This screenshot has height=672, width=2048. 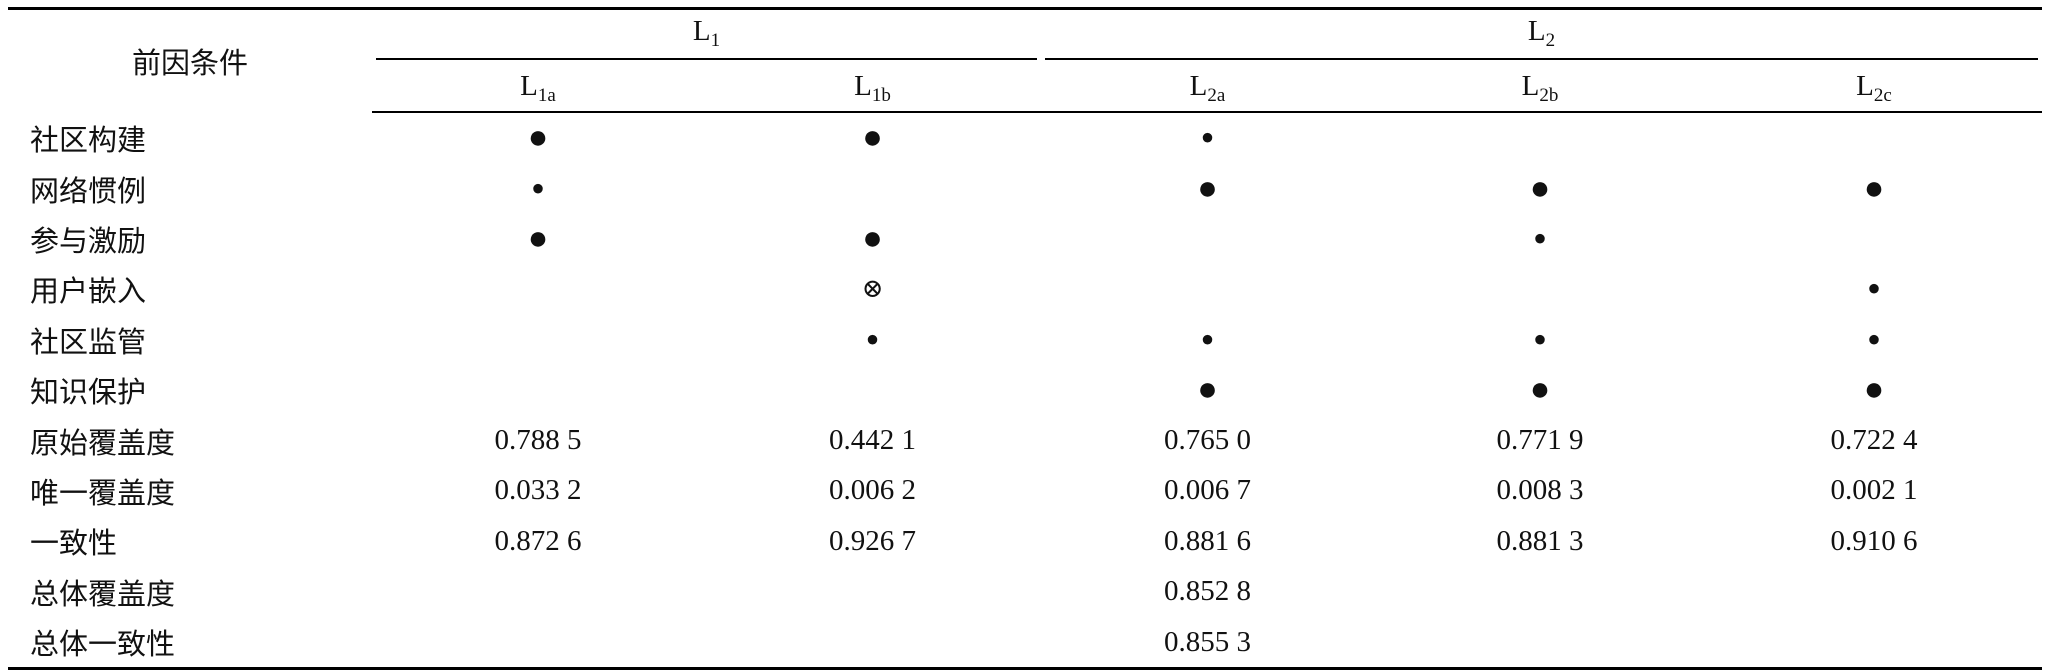 I want to click on row: 参与激励 ● ● •, so click(x=1025, y=239).